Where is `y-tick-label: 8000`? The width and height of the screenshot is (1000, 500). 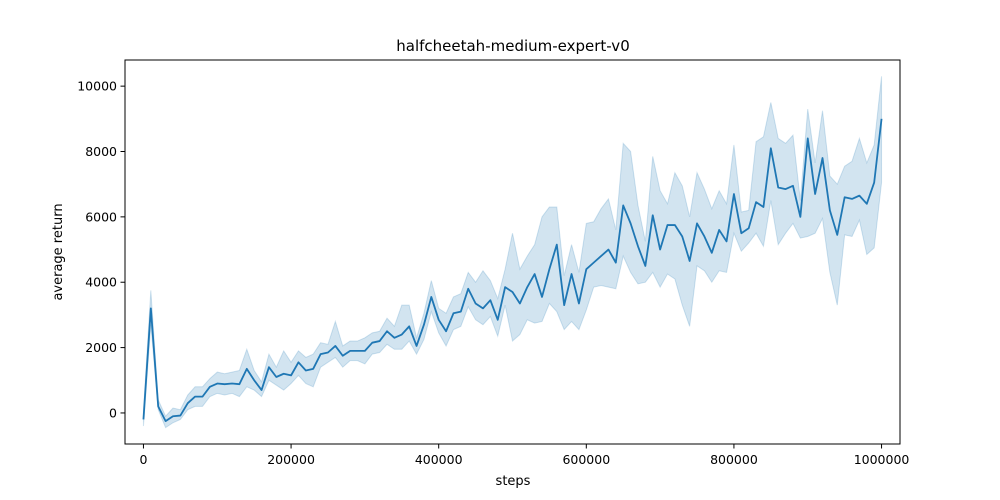
y-tick-label: 8000 is located at coordinates (101, 151).